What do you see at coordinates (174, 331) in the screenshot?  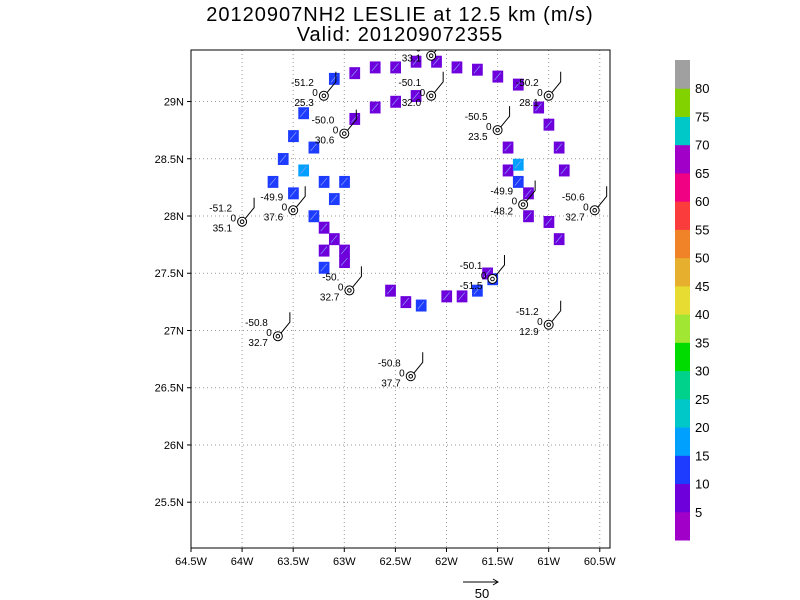 I see `y-tick-label: 27N` at bounding box center [174, 331].